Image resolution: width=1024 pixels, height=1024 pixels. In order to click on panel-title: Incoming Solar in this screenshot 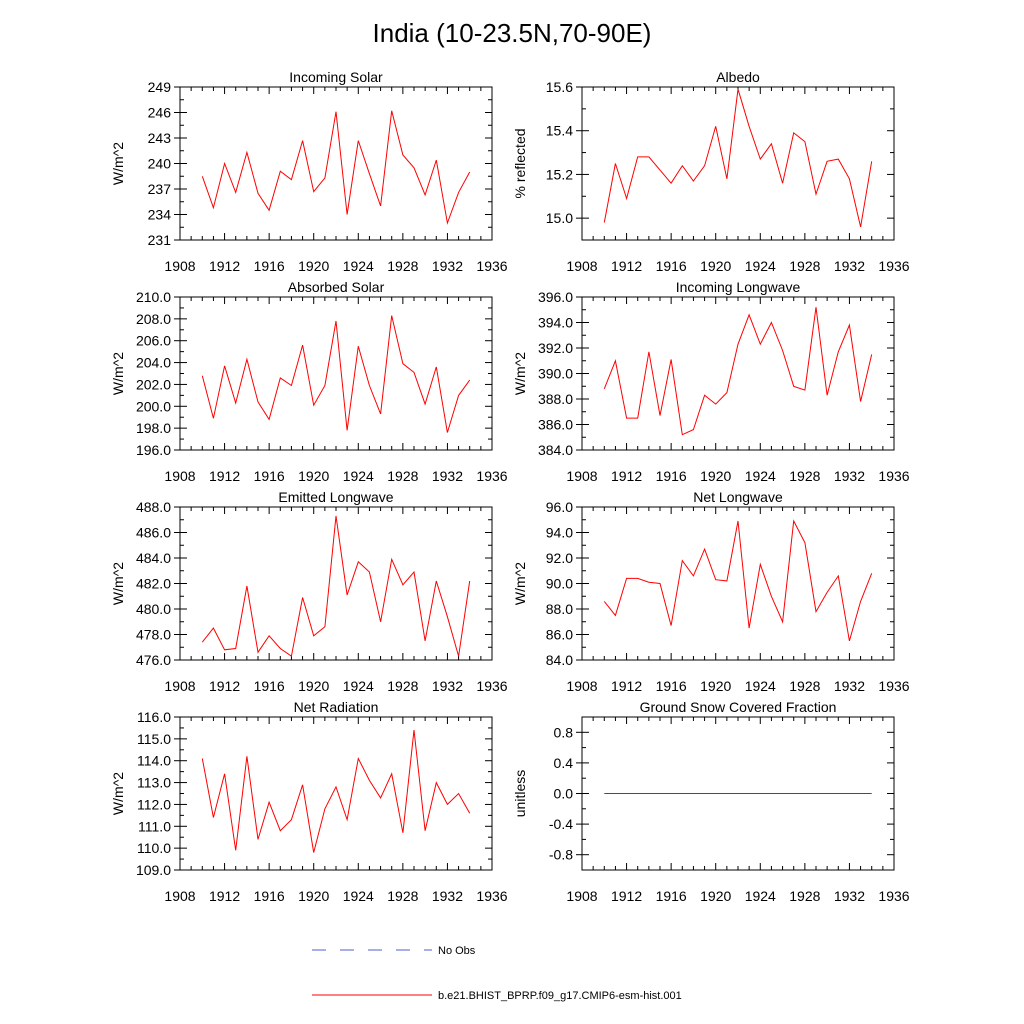, I will do `click(336, 77)`.